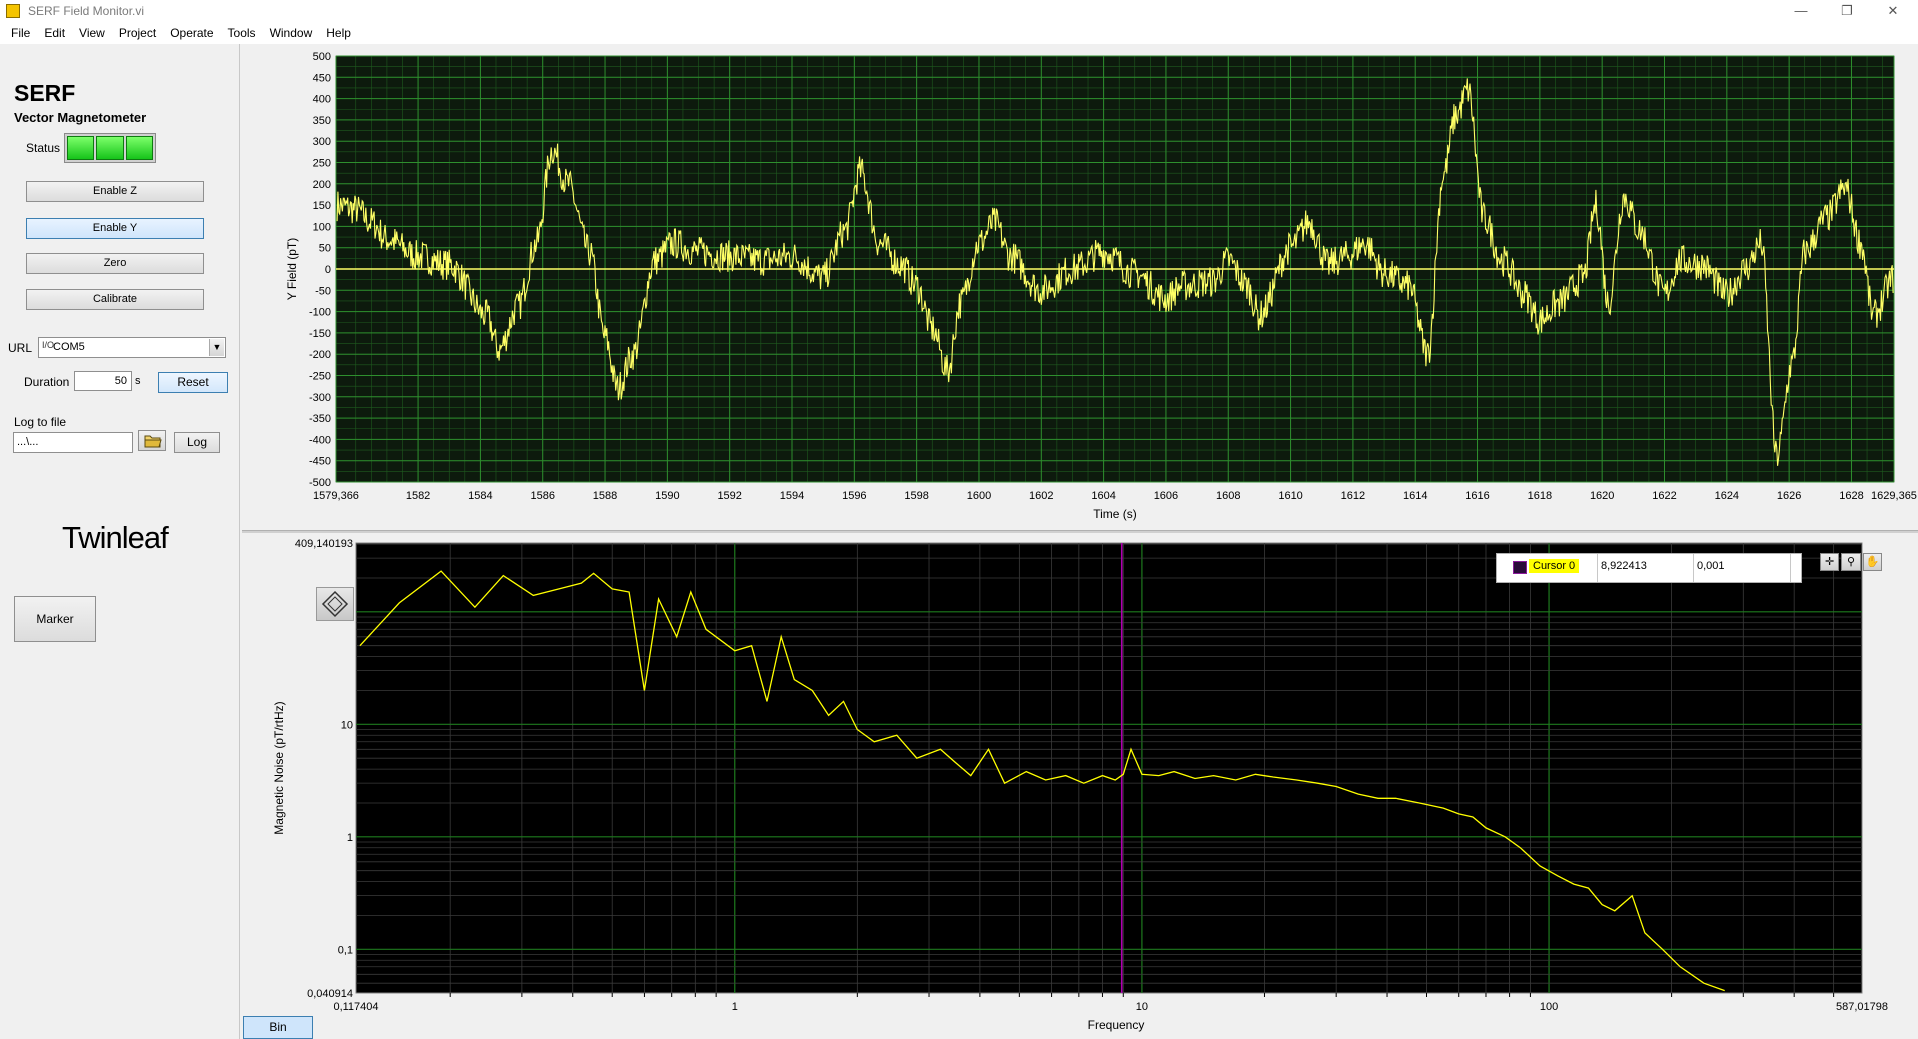 The height and width of the screenshot is (1039, 1918). I want to click on x-tick-label: 1618, so click(1540, 496).